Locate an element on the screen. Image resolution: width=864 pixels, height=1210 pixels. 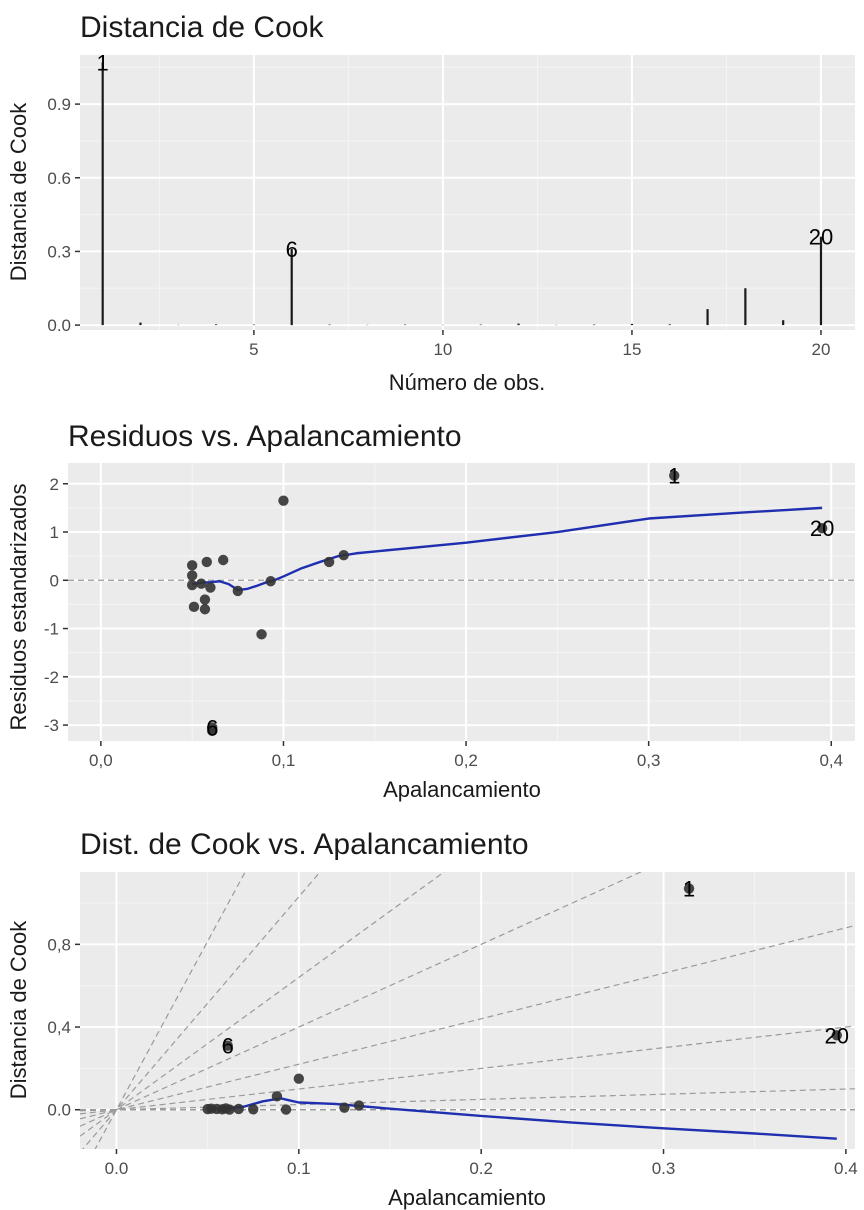
x-tick-label: 20 is located at coordinates (821, 349).